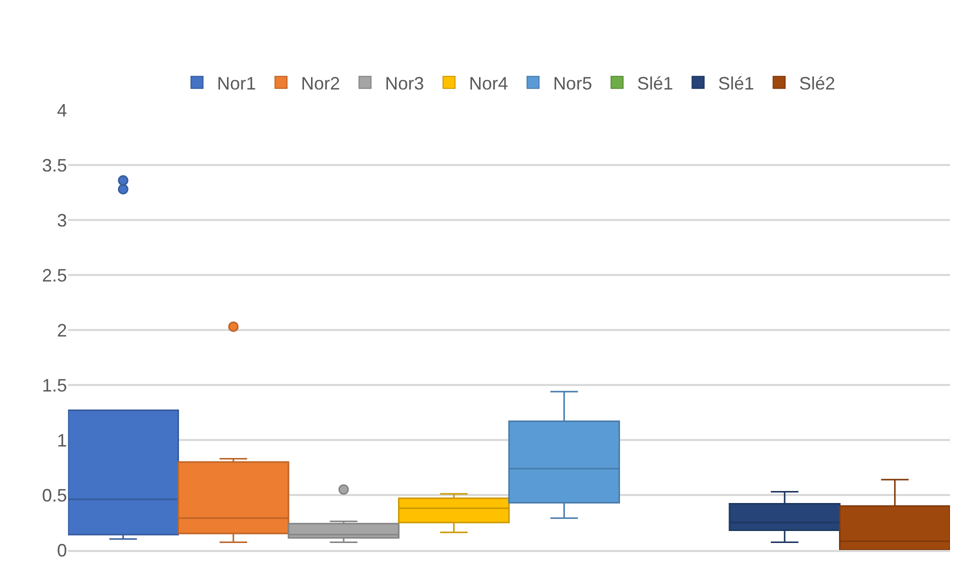  Describe the element at coordinates (320, 83) in the screenshot. I see `legend-label: Nor2` at that location.